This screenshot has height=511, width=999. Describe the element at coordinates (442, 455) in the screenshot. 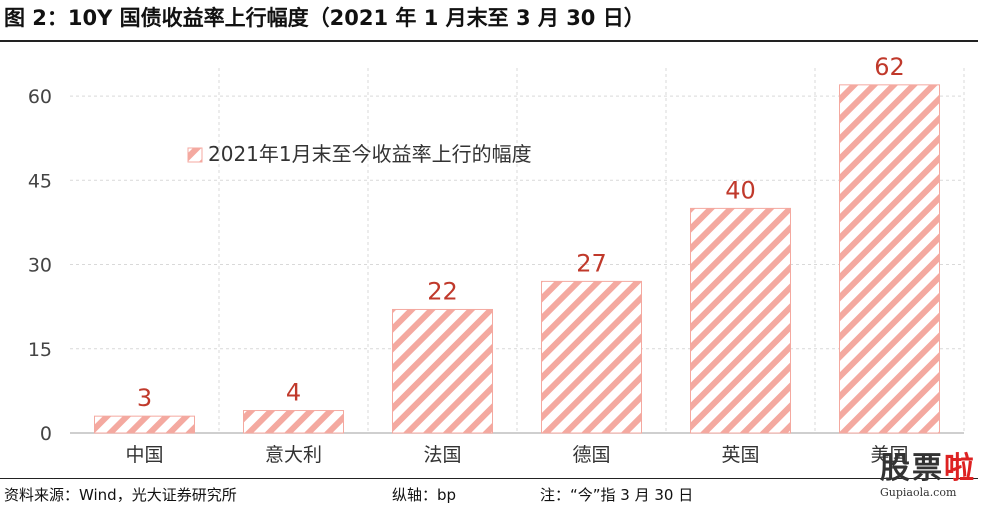

I see `x-tick-label: 法国` at that location.